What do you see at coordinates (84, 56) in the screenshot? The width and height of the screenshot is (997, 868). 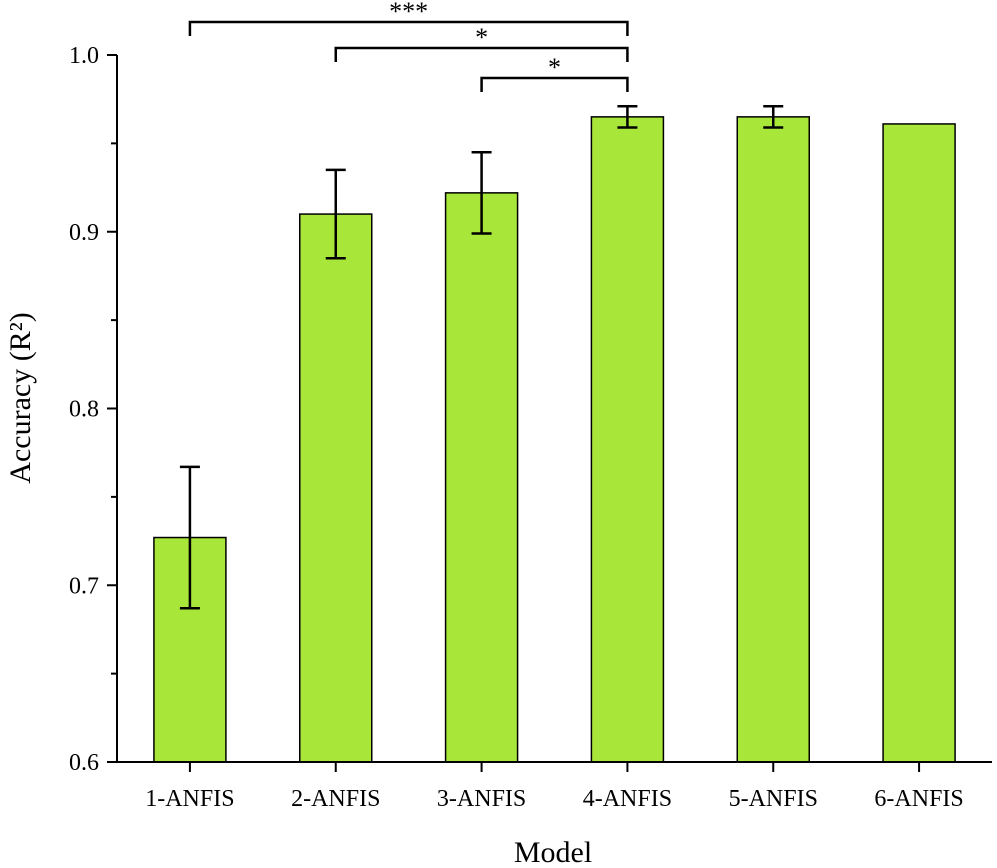 I see `y-tick-label: 1.0` at bounding box center [84, 56].